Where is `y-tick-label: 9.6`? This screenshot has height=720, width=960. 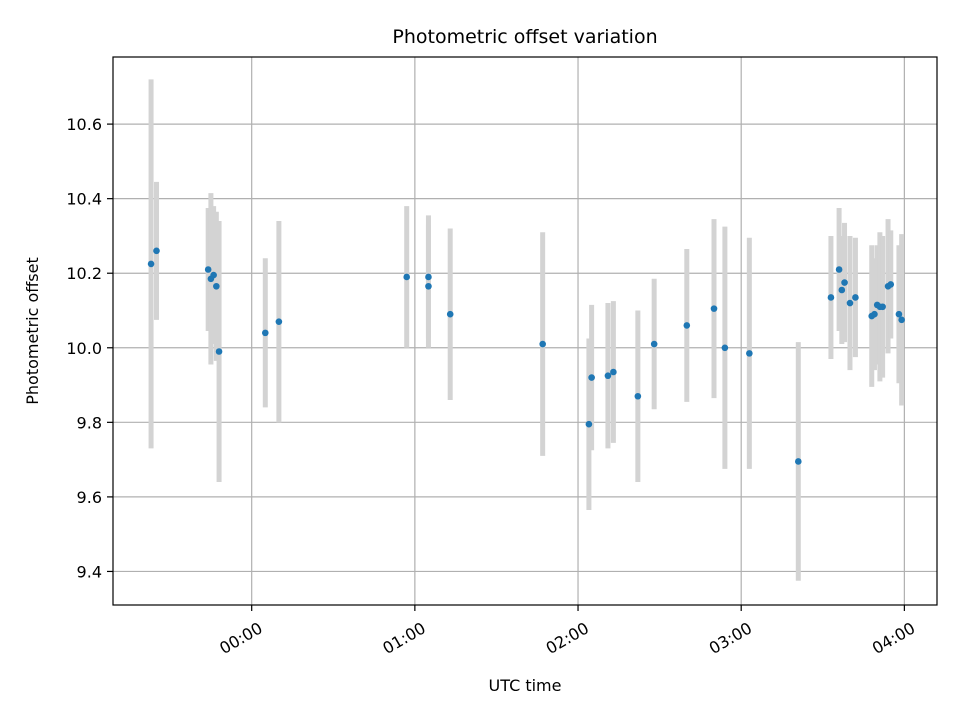
y-tick-label: 9.6 is located at coordinates (89, 497).